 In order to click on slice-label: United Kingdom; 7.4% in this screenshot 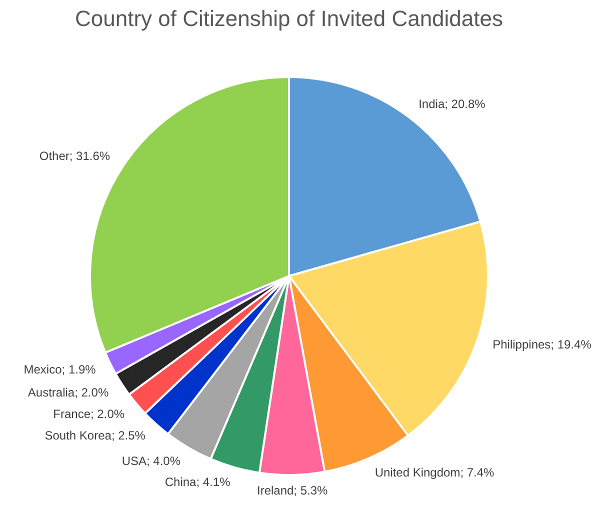, I will do `click(434, 472)`.